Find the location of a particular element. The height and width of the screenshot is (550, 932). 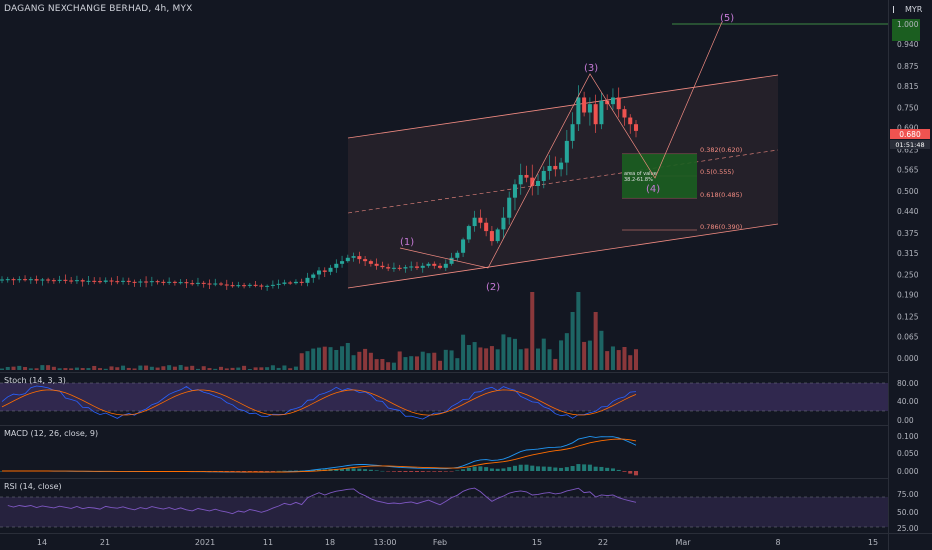

rsi-title: RSI (14, close) is located at coordinates (33, 486).